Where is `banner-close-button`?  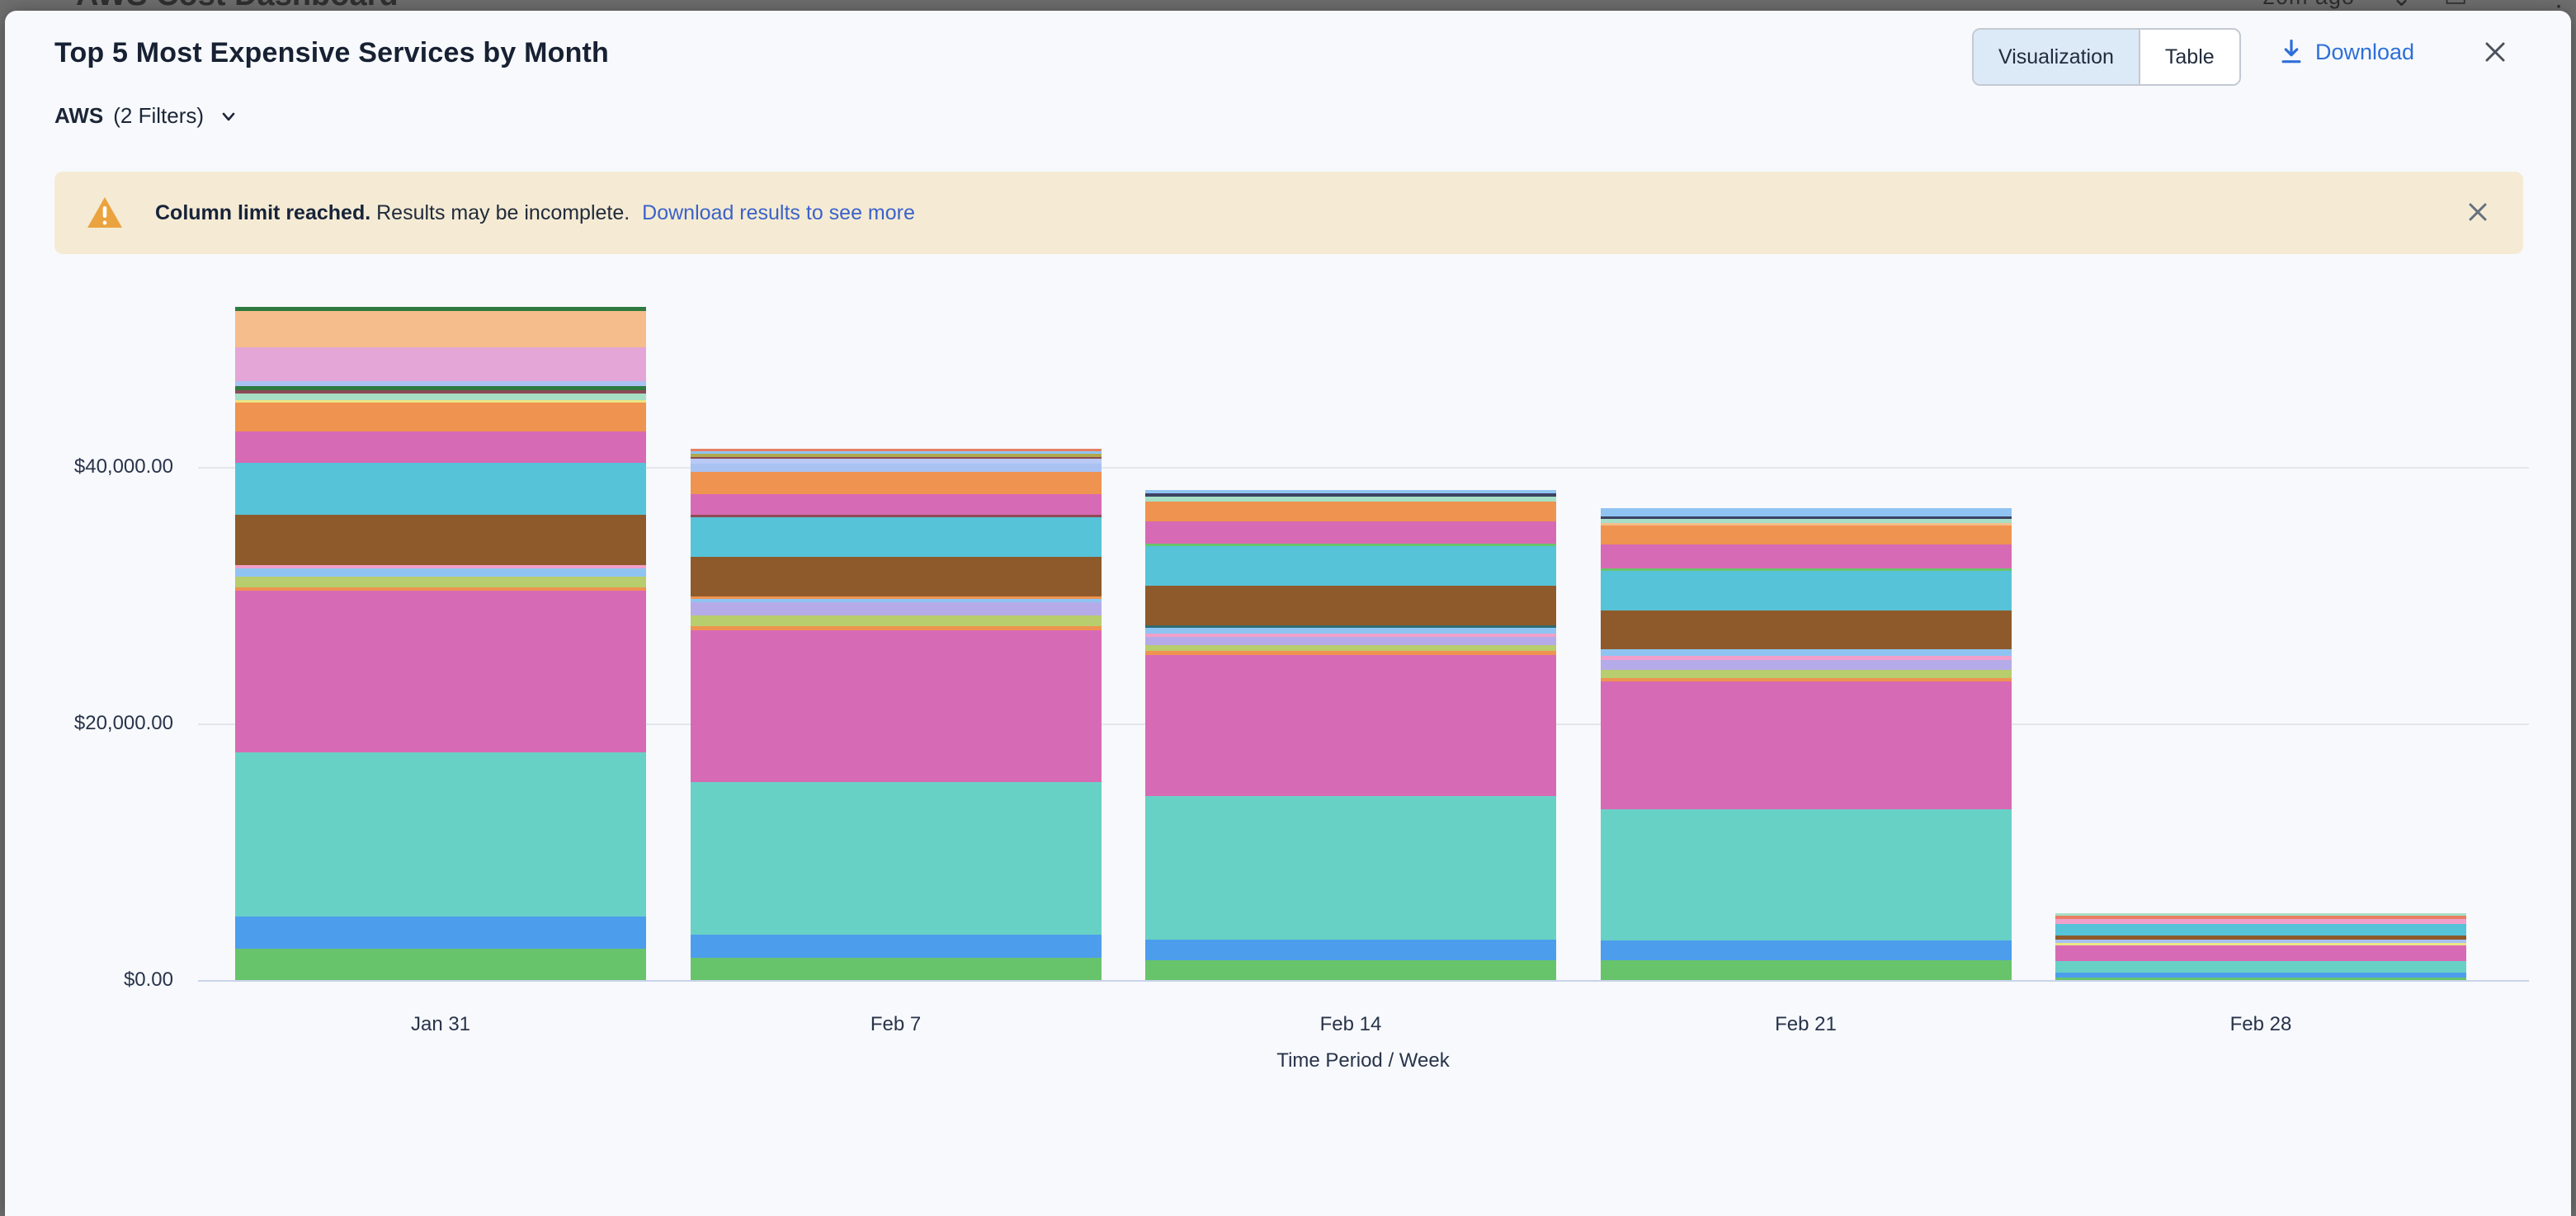 banner-close-button is located at coordinates (2477, 212).